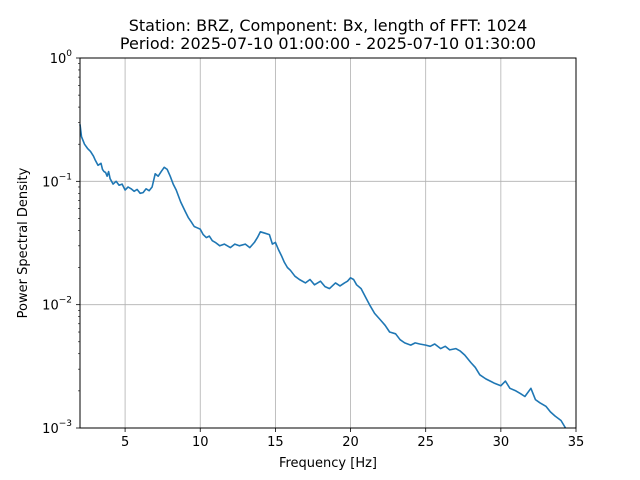 The image size is (640, 480). I want to click on y-axis-label: Power Spectral Density, so click(23, 242).